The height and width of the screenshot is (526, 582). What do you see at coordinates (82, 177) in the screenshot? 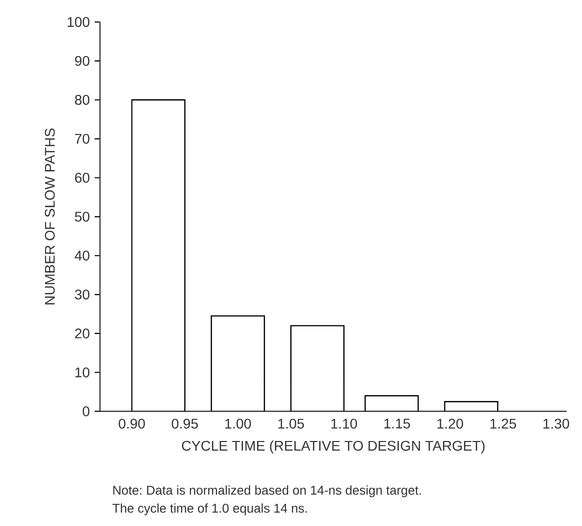
I see `y-tick-label: 60` at bounding box center [82, 177].